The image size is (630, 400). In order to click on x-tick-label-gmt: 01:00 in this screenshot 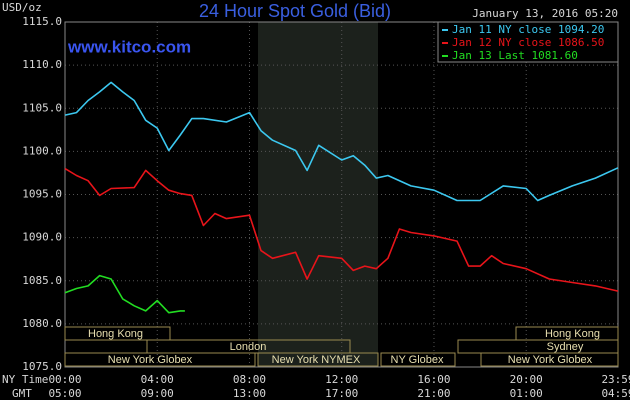, I will do `click(526, 393)`.